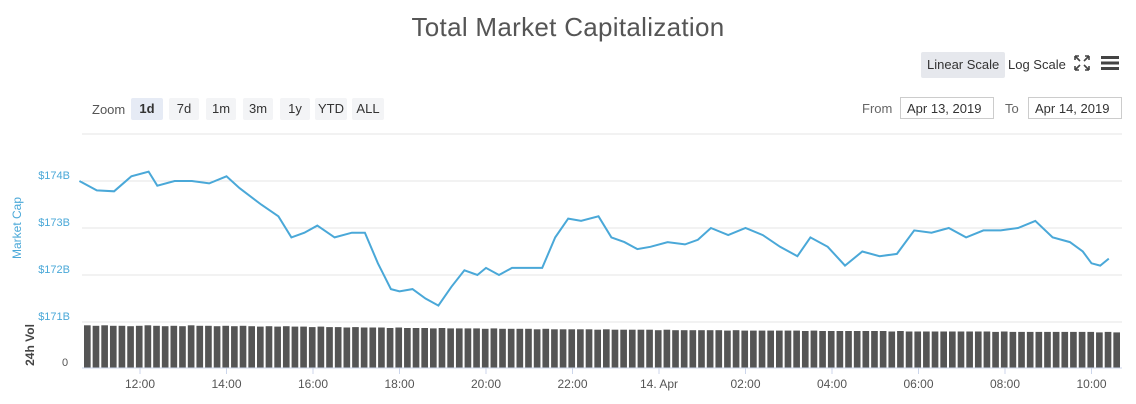 The height and width of the screenshot is (404, 1136). Describe the element at coordinates (877, 108) in the screenshot. I see `from-label: From` at that location.